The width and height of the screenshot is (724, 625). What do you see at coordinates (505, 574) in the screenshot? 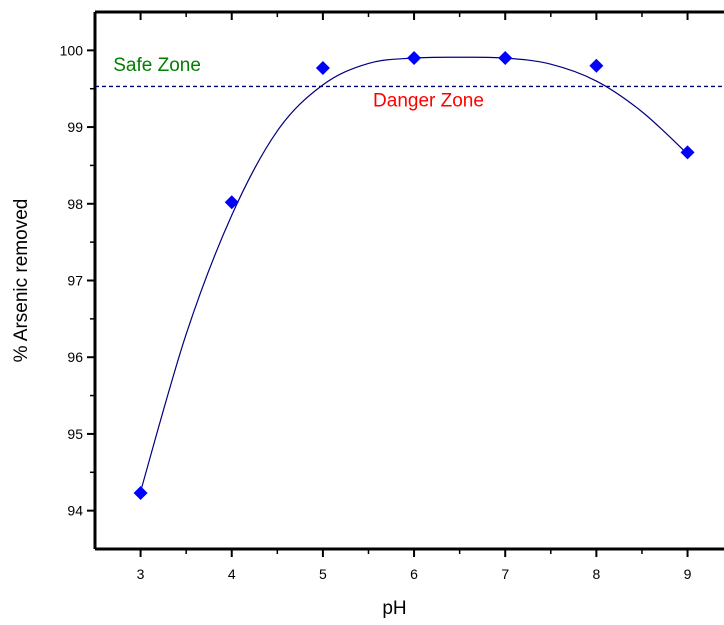
I see `x-tick-label: 7` at bounding box center [505, 574].